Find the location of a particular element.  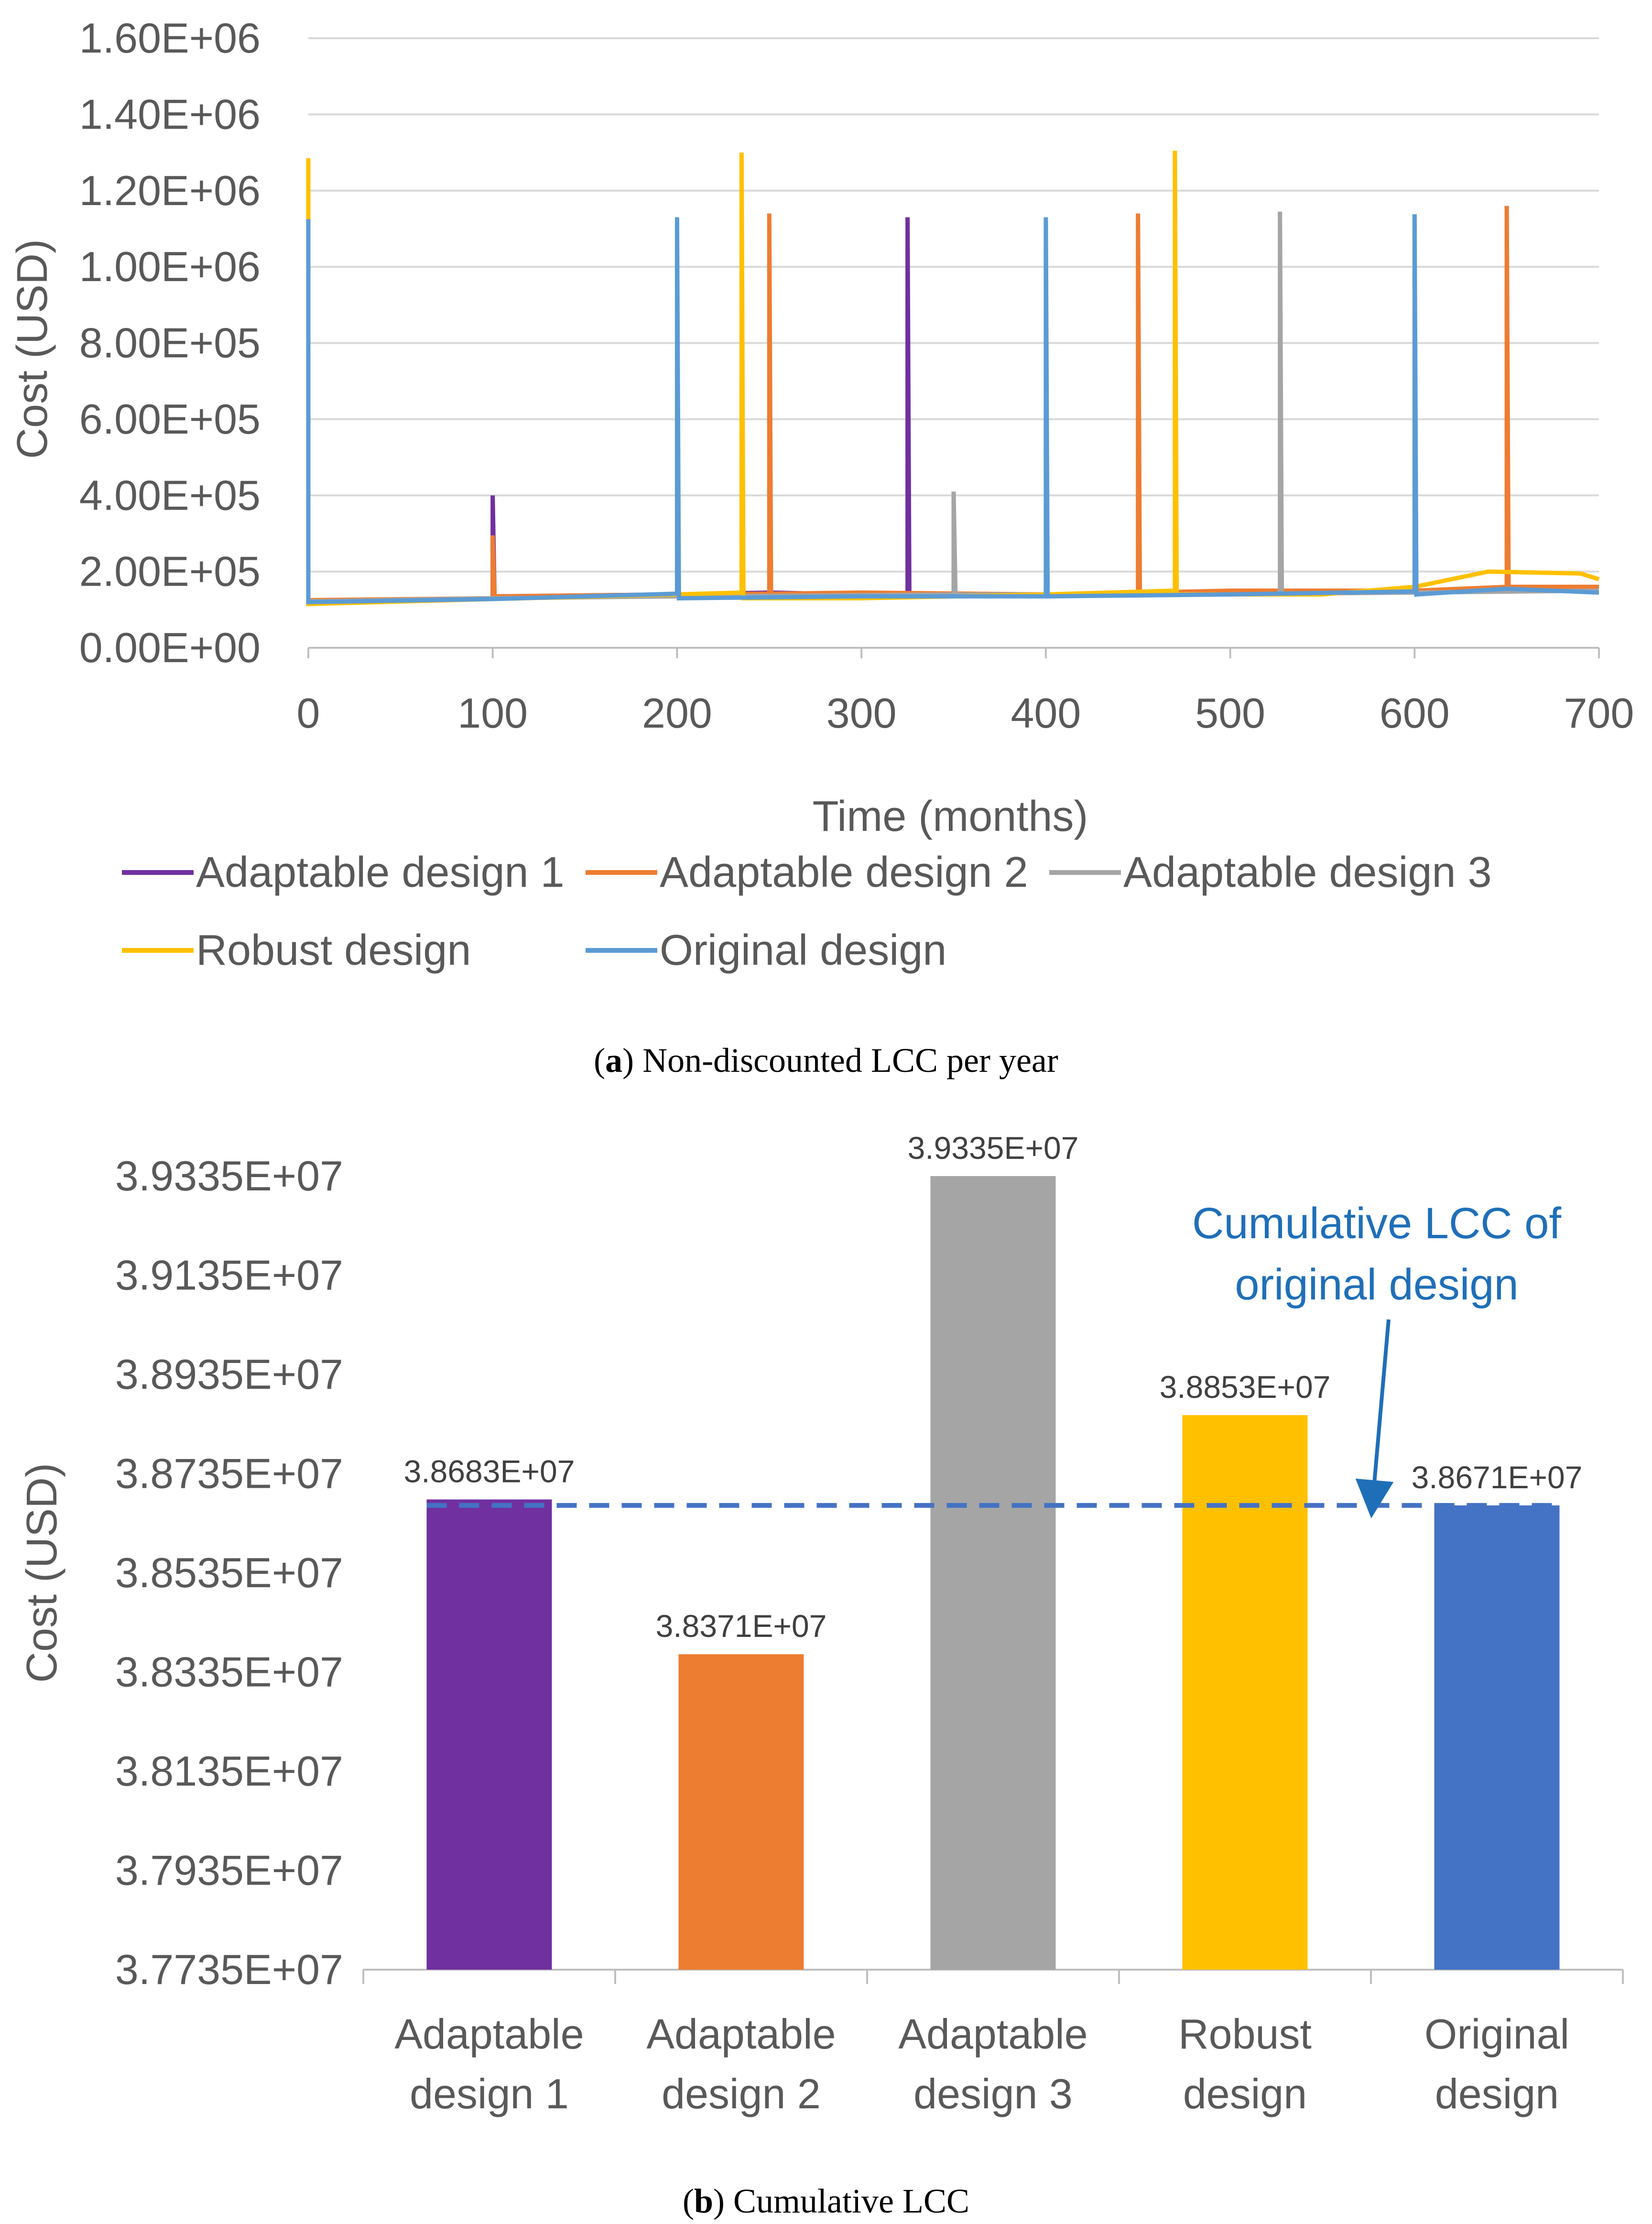

y-tick-label: 3.8535E+07 is located at coordinates (229, 1572).